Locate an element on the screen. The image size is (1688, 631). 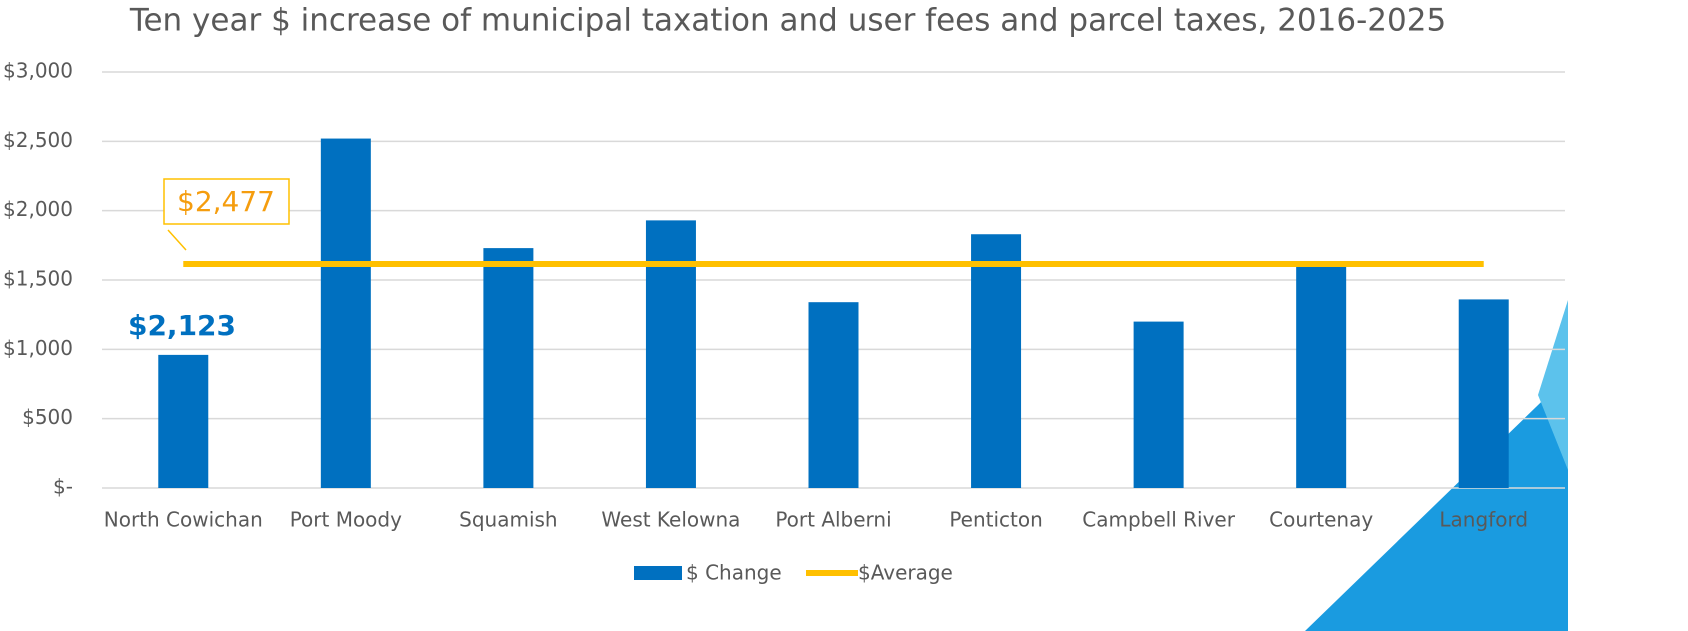
x-tick-label: Penticton is located at coordinates (995, 520).